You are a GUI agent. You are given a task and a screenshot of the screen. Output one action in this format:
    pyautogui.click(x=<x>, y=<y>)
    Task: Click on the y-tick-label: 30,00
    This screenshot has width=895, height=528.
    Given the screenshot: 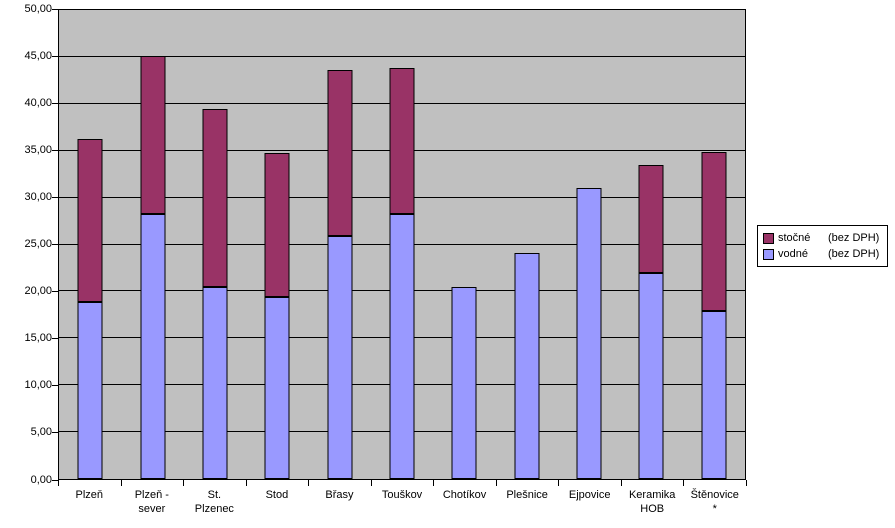 What is the action you would take?
    pyautogui.click(x=38, y=196)
    